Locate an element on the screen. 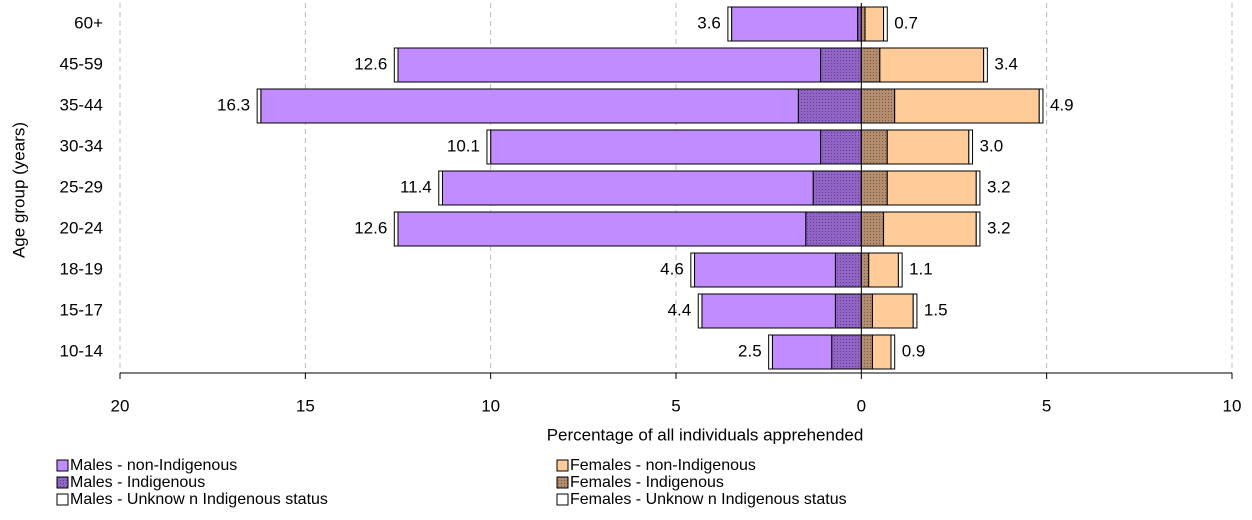 The image size is (1252, 520). data-label: 10.1 is located at coordinates (463, 145).